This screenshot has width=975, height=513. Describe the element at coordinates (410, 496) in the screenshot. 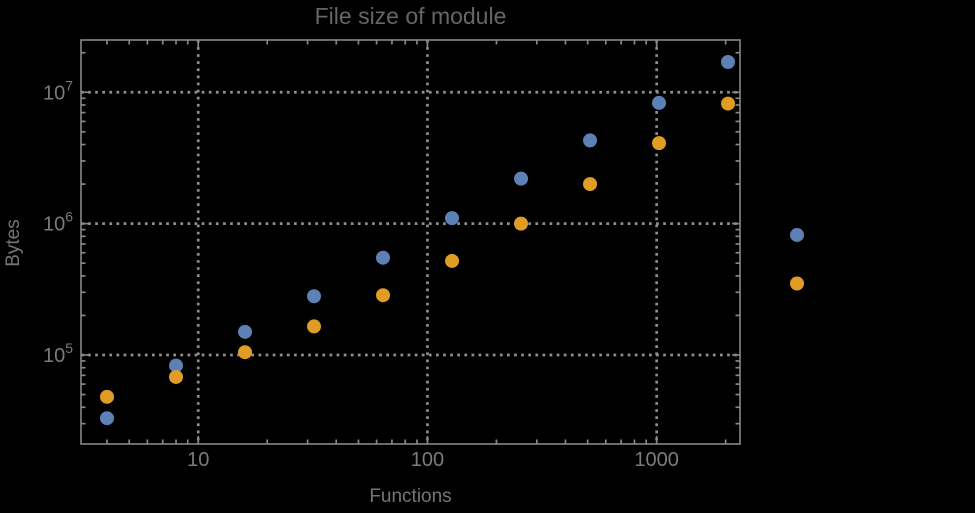

I see `x-axis-label: Functions` at that location.